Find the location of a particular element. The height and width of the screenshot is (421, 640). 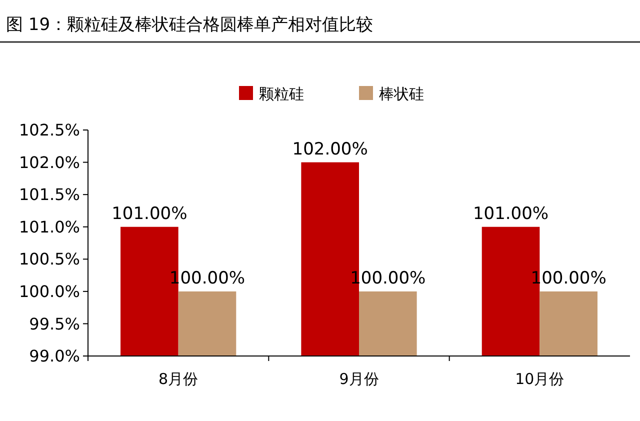

x-tick-label: 9月份 is located at coordinates (359, 379).